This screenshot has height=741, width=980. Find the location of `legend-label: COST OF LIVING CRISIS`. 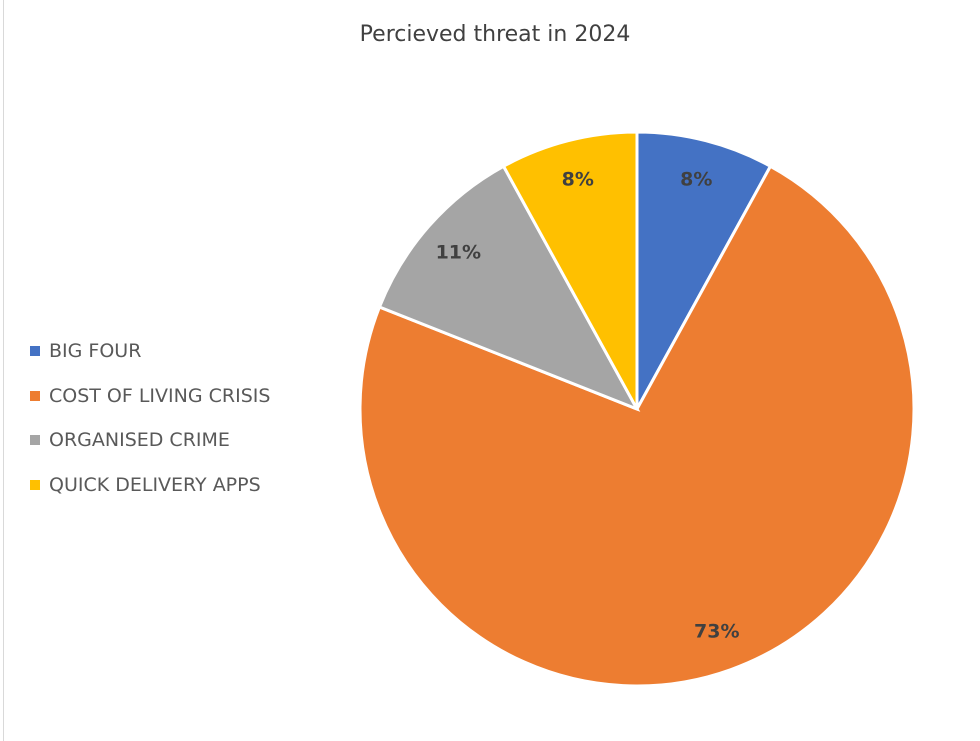

legend-label: COST OF LIVING CRISIS is located at coordinates (160, 395).